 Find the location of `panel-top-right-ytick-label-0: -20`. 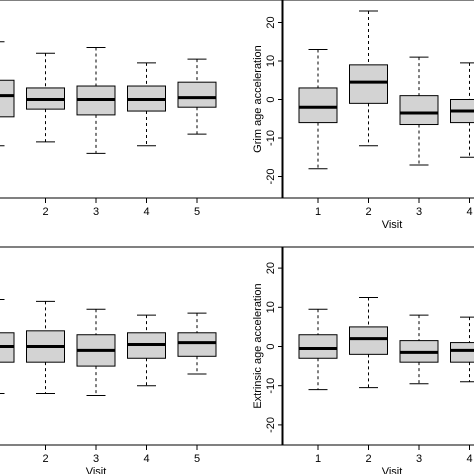

panel-top-right-ytick-label-0: -20 is located at coordinates (271, 177).